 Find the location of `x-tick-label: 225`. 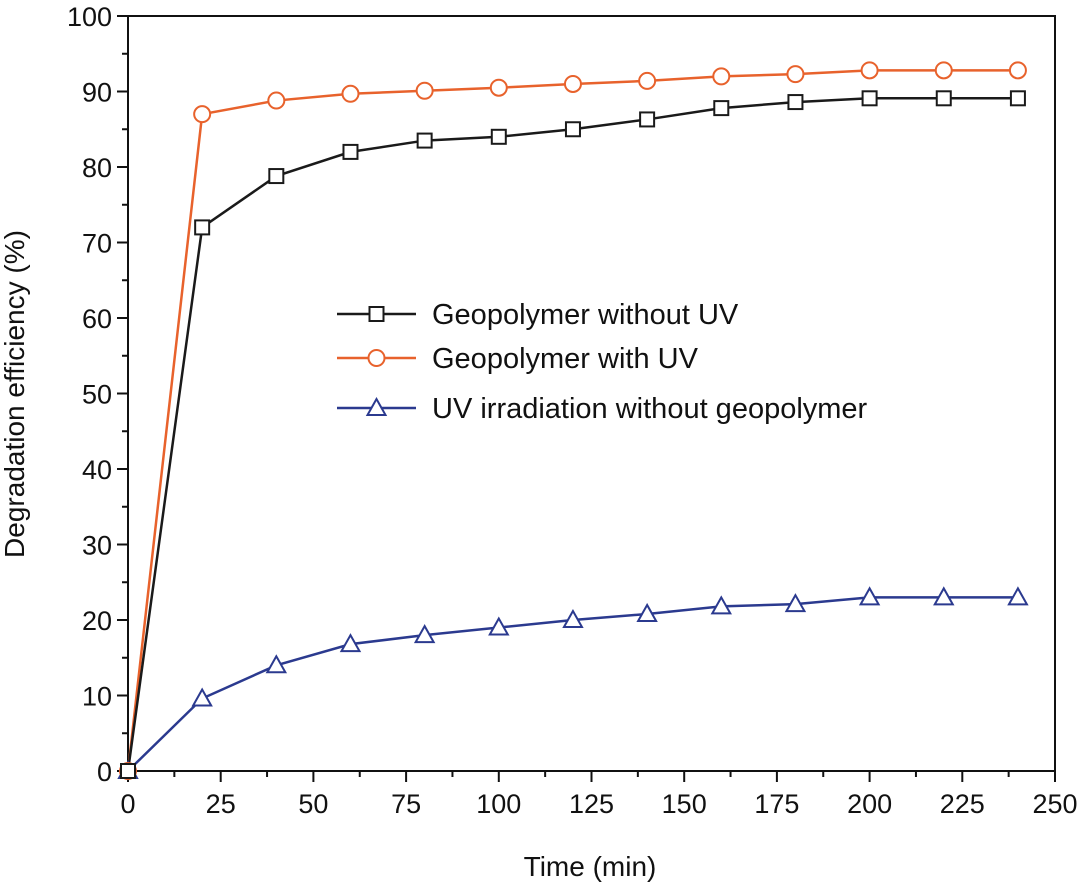

x-tick-label: 225 is located at coordinates (962, 804).